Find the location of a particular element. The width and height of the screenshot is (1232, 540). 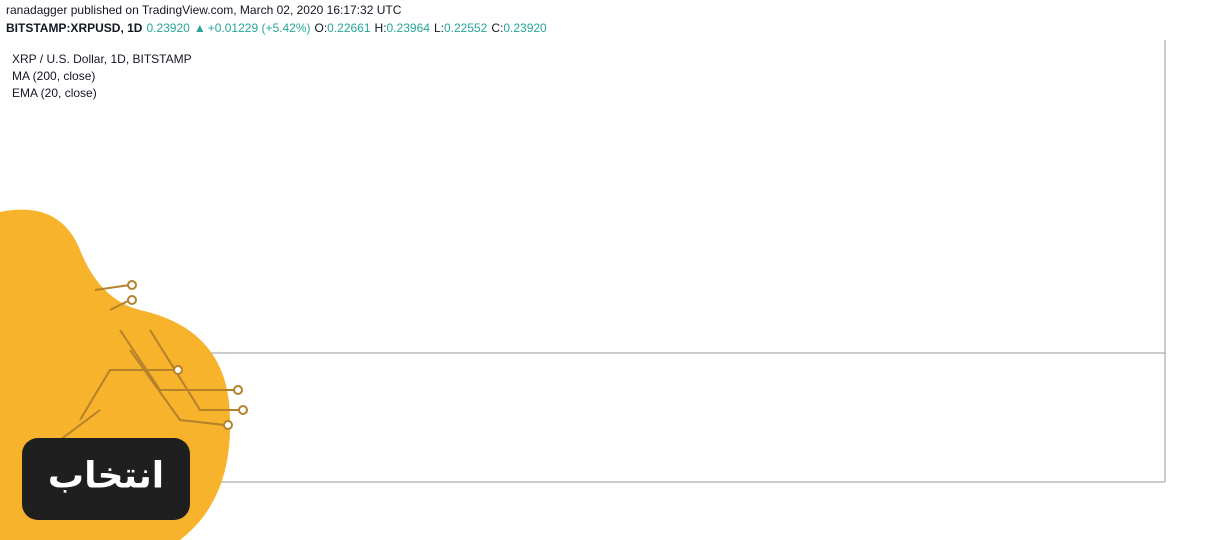

legend-entry: EMA (20, close) is located at coordinates (54, 93).